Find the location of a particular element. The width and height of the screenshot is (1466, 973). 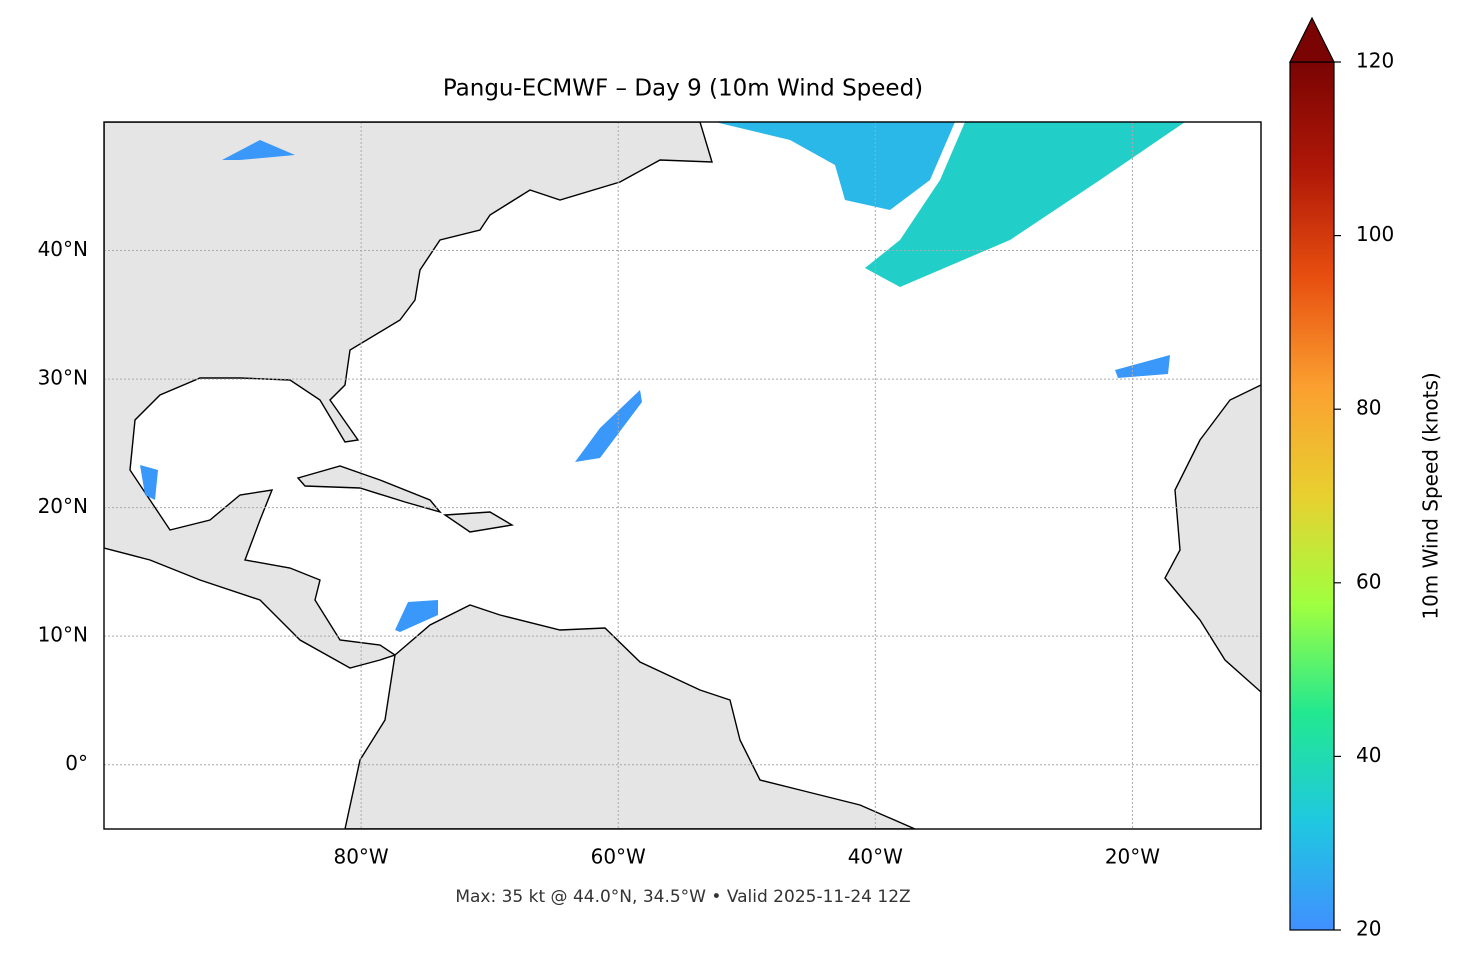

x-tick-label: 40°W is located at coordinates (875, 857).